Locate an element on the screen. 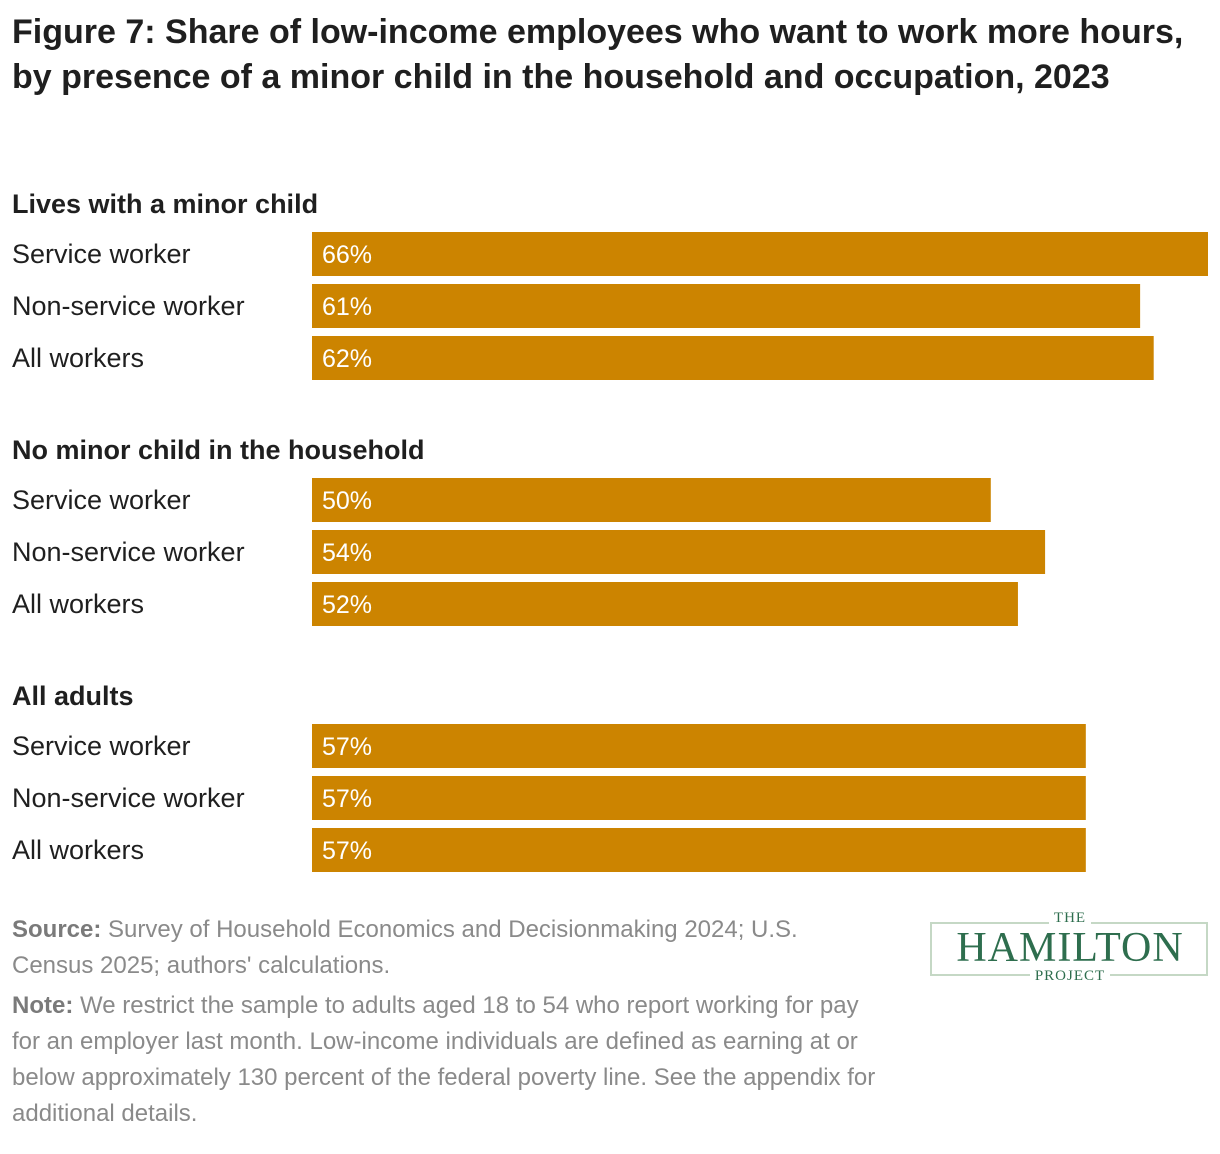 Image resolution: width=1220 pixels, height=1154 pixels. data-label: 66% is located at coordinates (347, 255).